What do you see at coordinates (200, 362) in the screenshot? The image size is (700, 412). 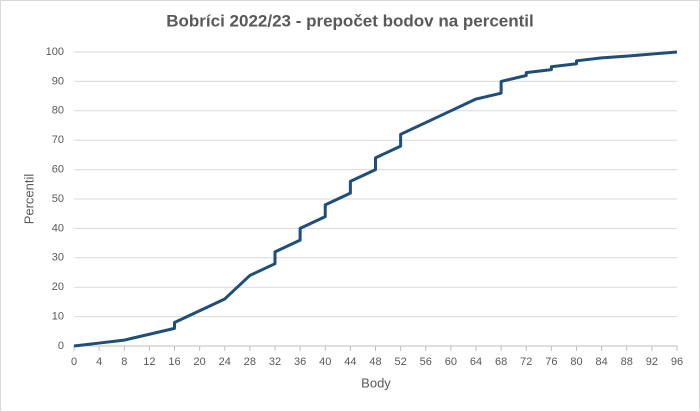 I see `x-tick-label: 20` at bounding box center [200, 362].